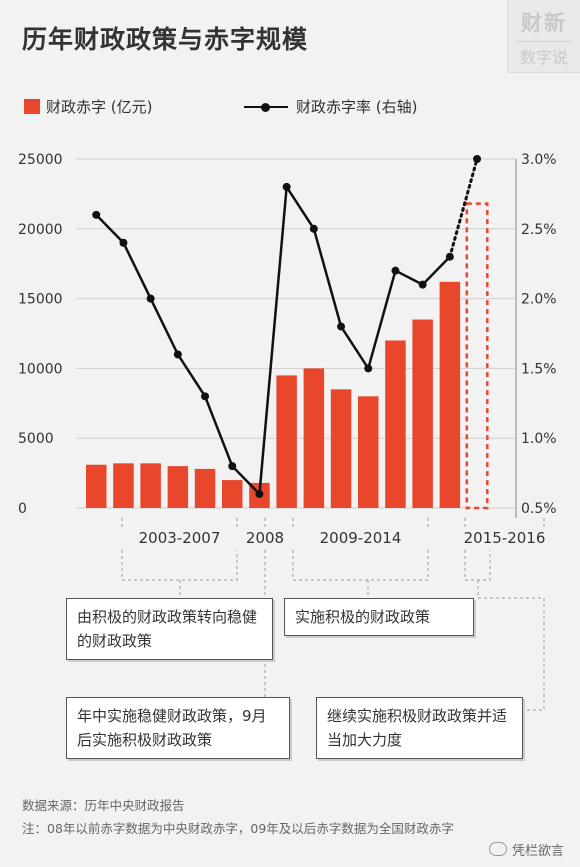  Describe the element at coordinates (539, 509) in the screenshot. I see `right-tick-label: 0.5%` at that location.